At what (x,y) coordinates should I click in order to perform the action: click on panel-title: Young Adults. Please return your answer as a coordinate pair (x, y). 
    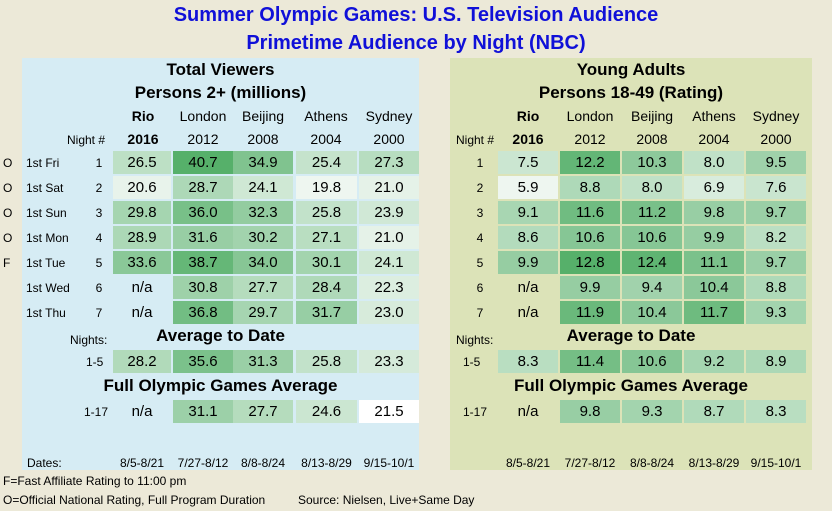
    Looking at the image, I should click on (631, 69).